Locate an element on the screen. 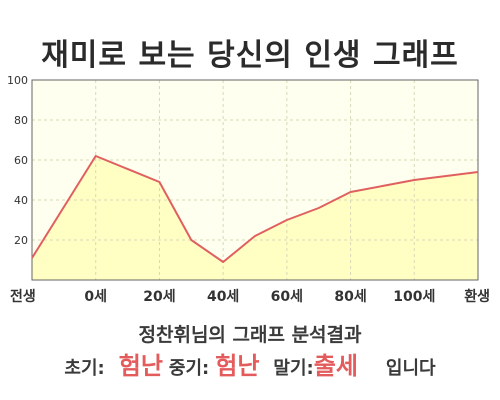 Image resolution: width=500 pixels, height=400 pixels. summary-ending: 입니다 is located at coordinates (410, 368).